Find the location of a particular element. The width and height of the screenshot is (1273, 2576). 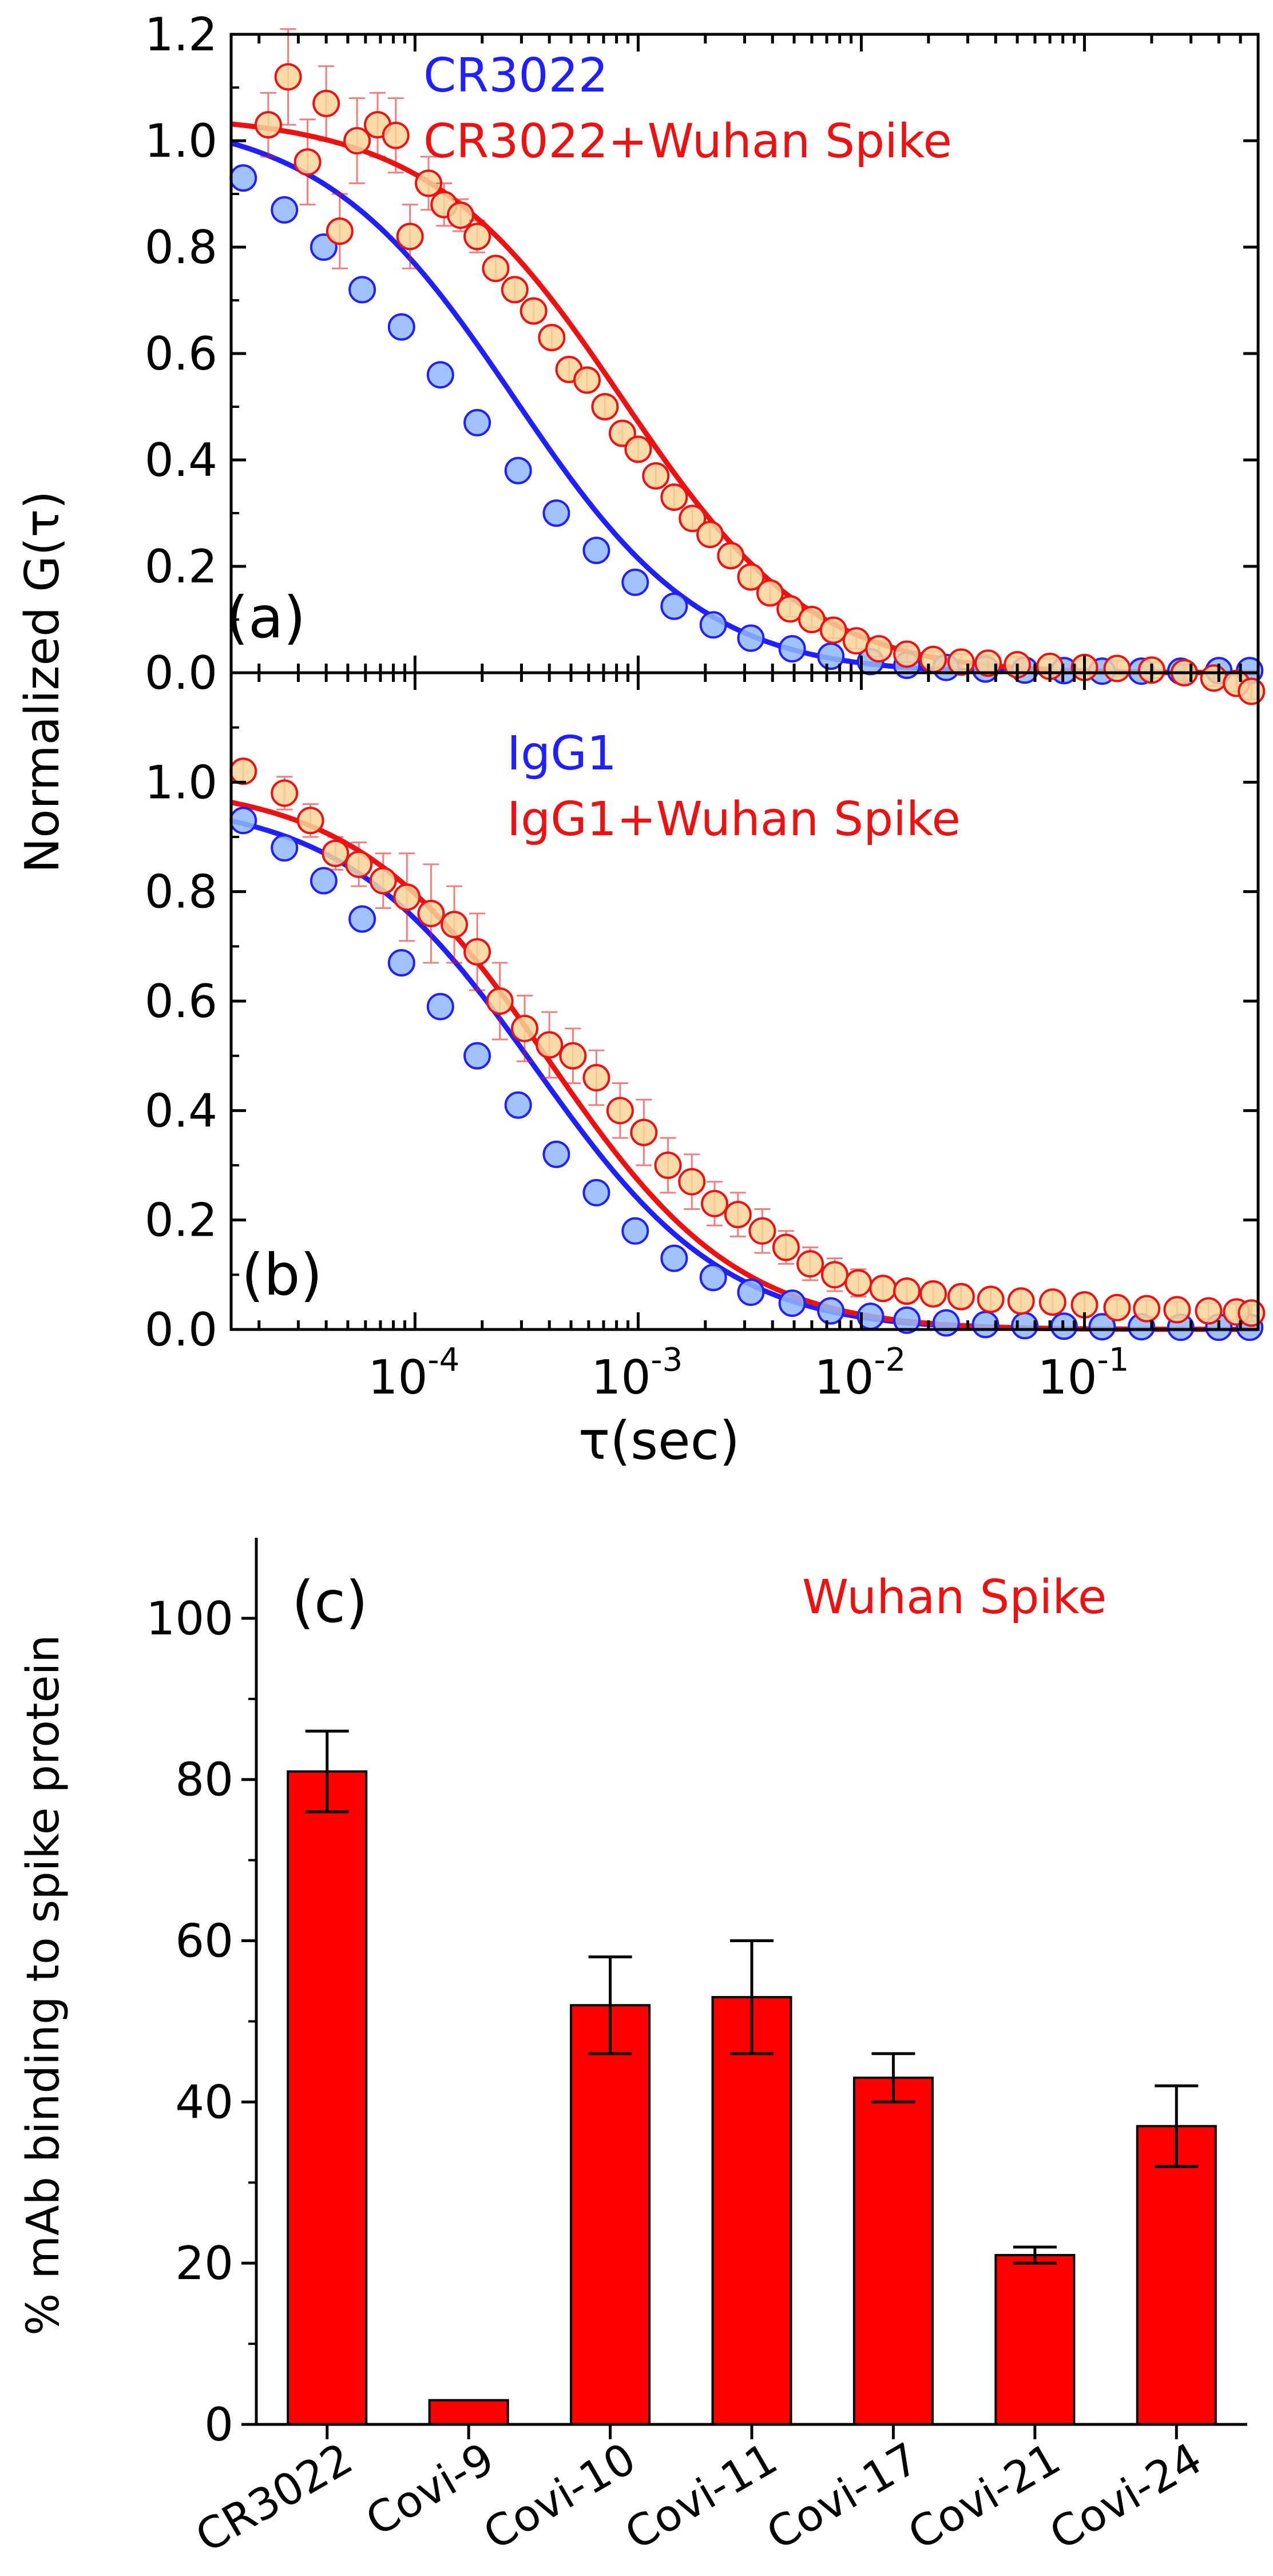

x-tick-label-exponent: -4 is located at coordinates (443, 1360).